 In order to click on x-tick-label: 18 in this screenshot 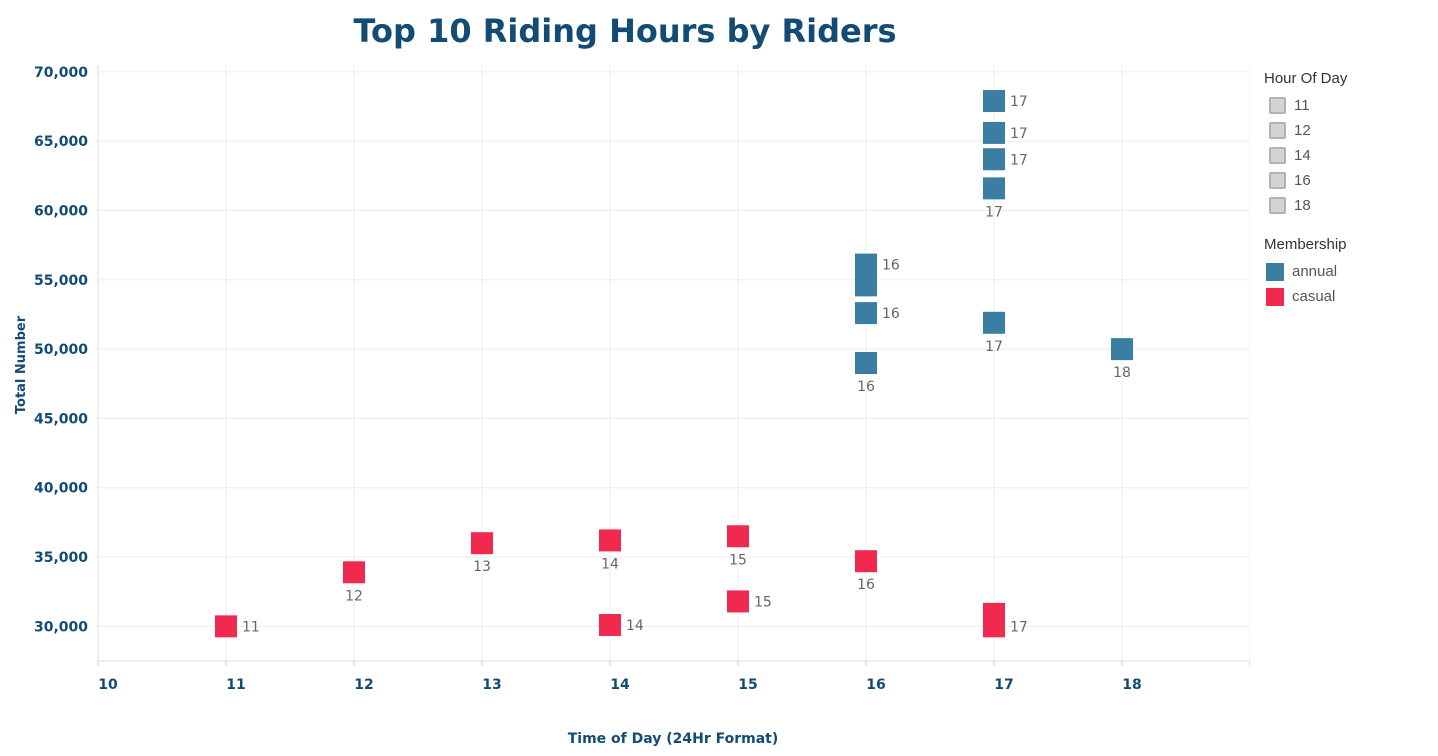, I will do `click(1131, 685)`.